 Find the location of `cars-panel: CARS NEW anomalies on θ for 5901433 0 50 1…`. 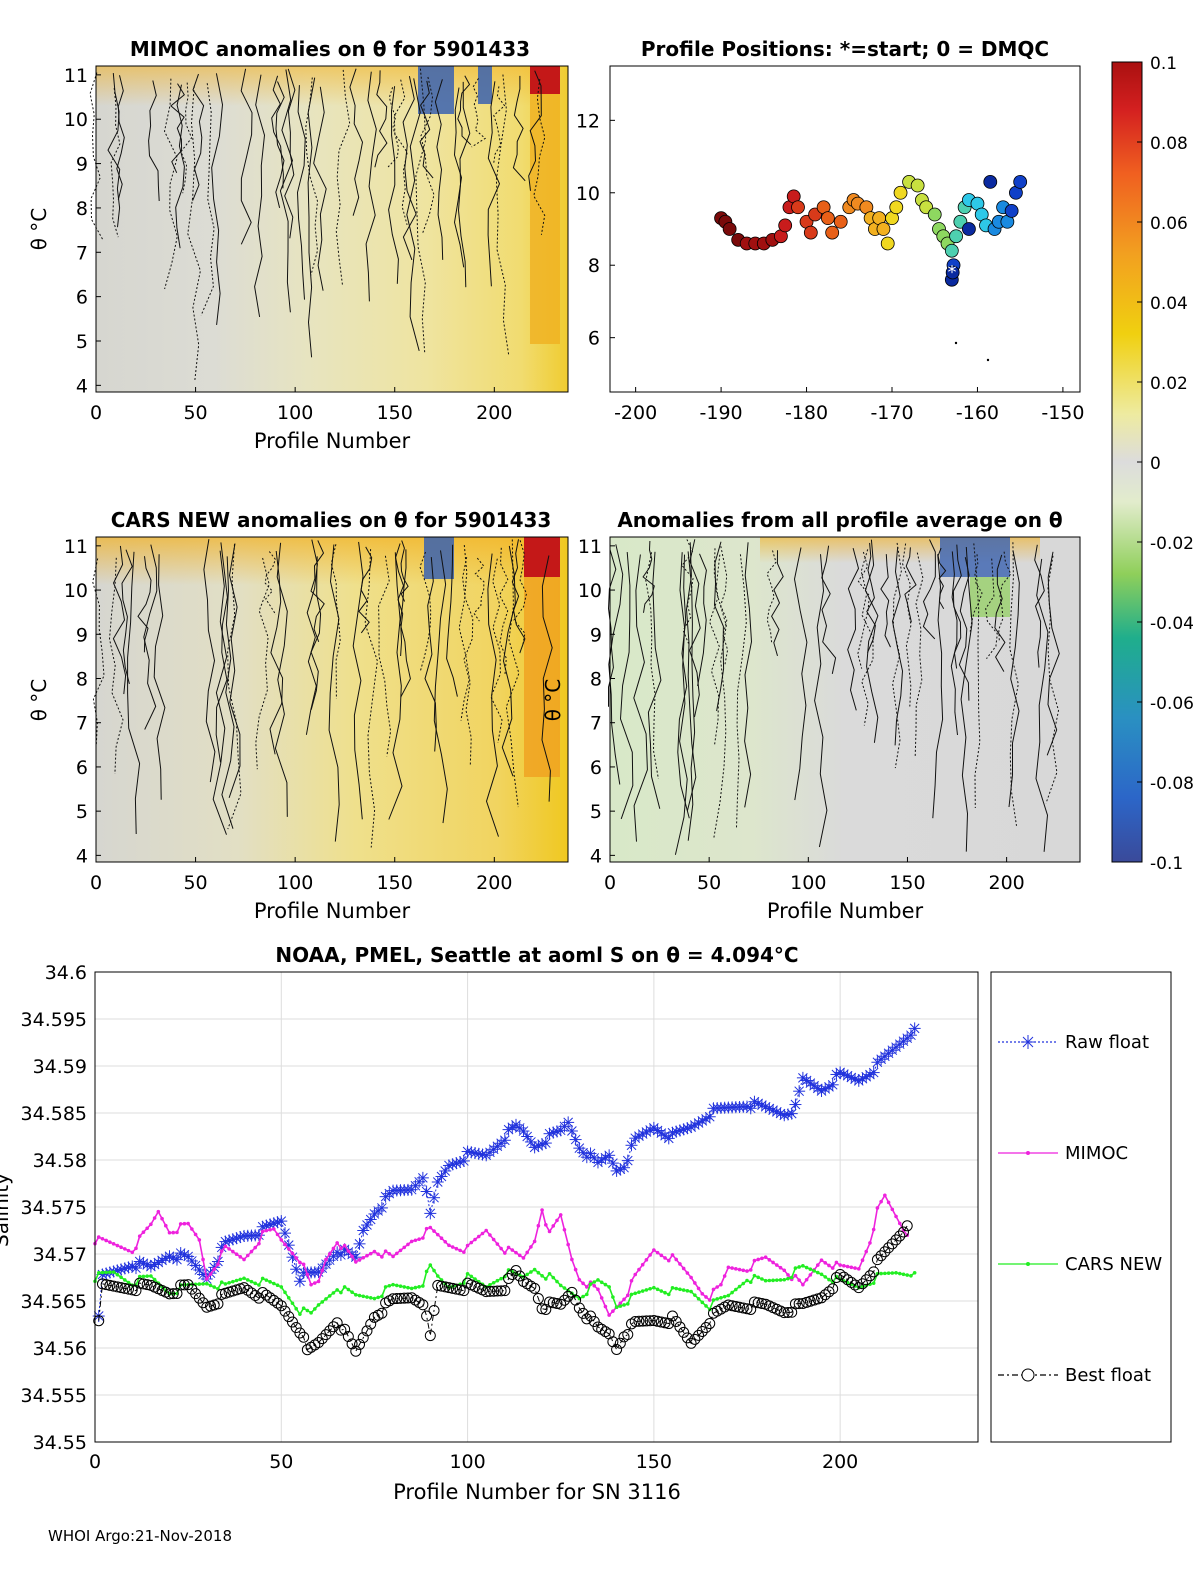

cars-panel: CARS NEW anomalies on θ for 5901433 0 50 1… is located at coordinates (298, 715).